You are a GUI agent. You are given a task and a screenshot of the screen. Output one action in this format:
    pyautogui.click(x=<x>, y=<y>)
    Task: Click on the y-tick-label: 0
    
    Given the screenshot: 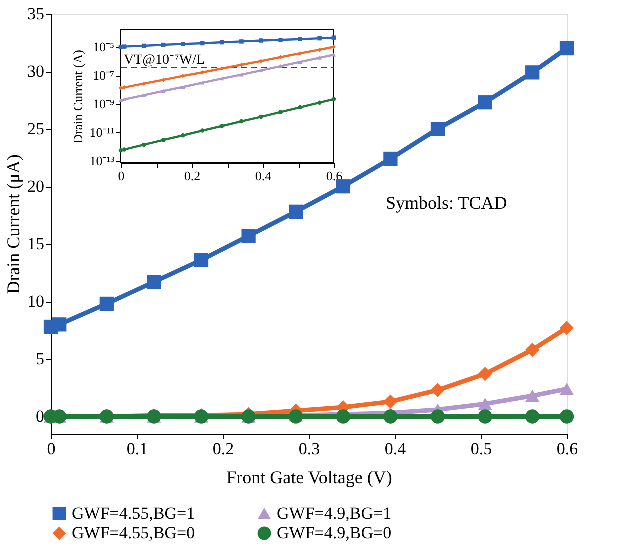 What is the action you would take?
    pyautogui.click(x=40, y=416)
    